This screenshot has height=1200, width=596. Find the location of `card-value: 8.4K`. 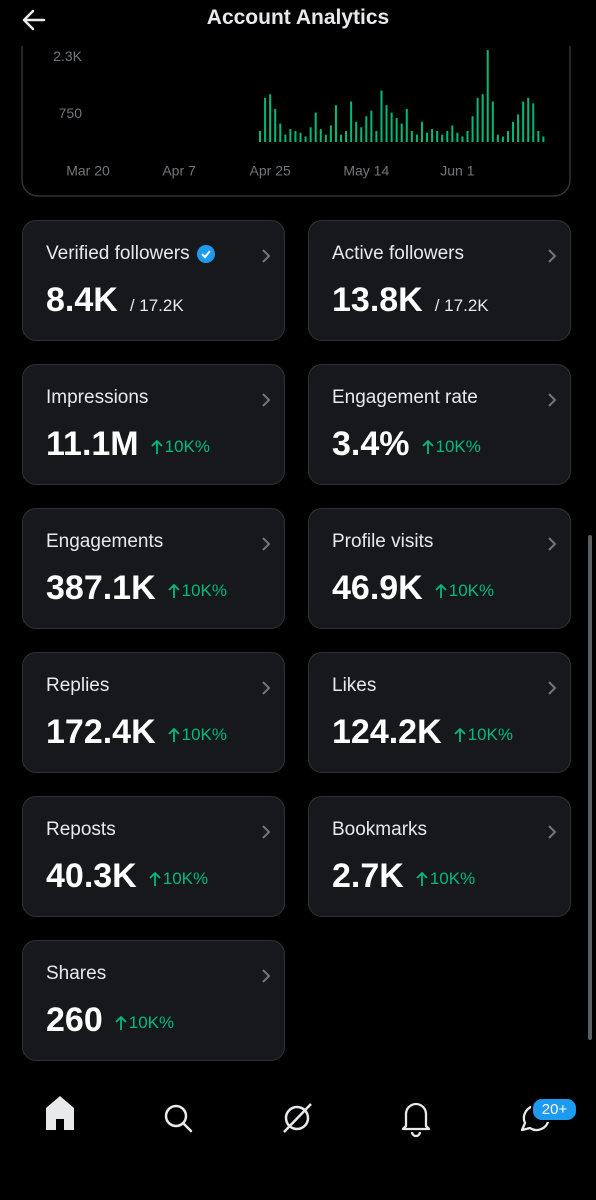

card-value: 8.4K is located at coordinates (82, 300).